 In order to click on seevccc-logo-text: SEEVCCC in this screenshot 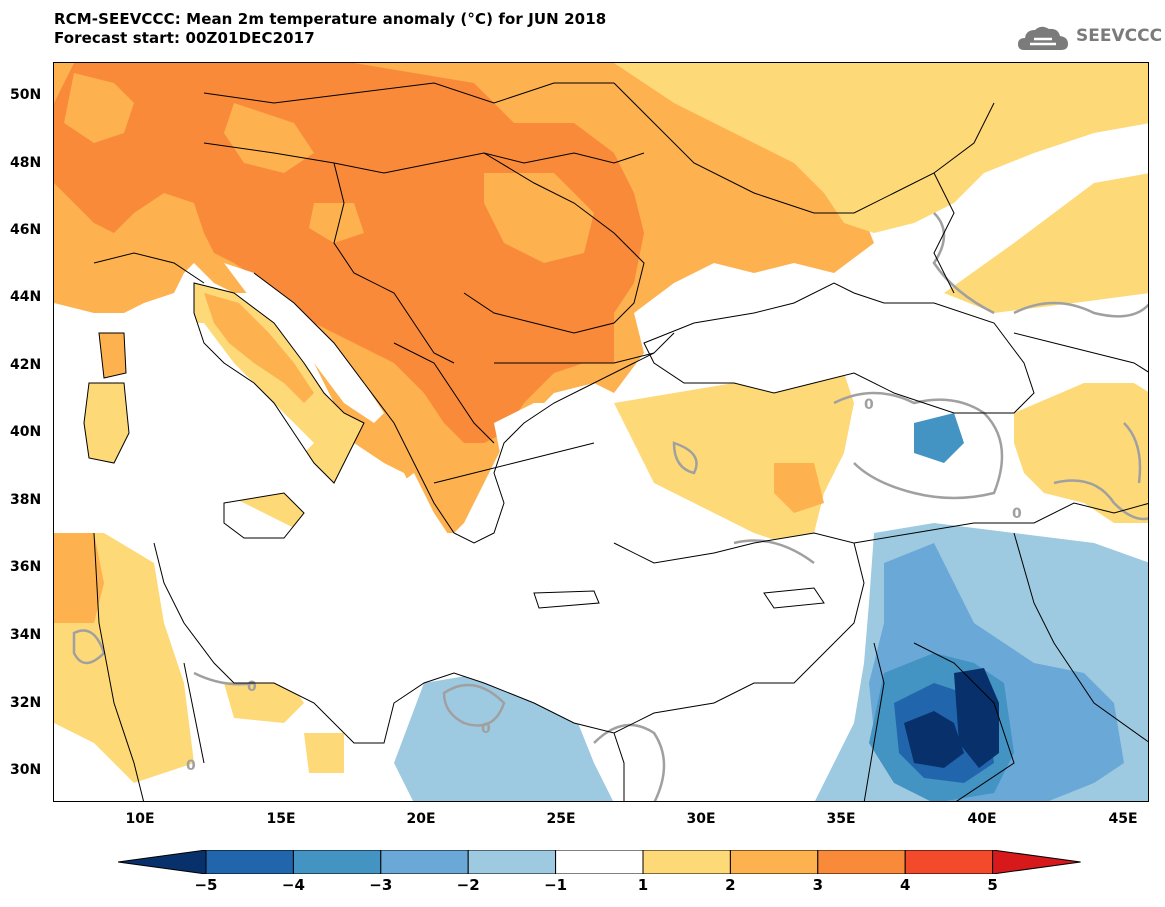, I will do `click(1119, 36)`.